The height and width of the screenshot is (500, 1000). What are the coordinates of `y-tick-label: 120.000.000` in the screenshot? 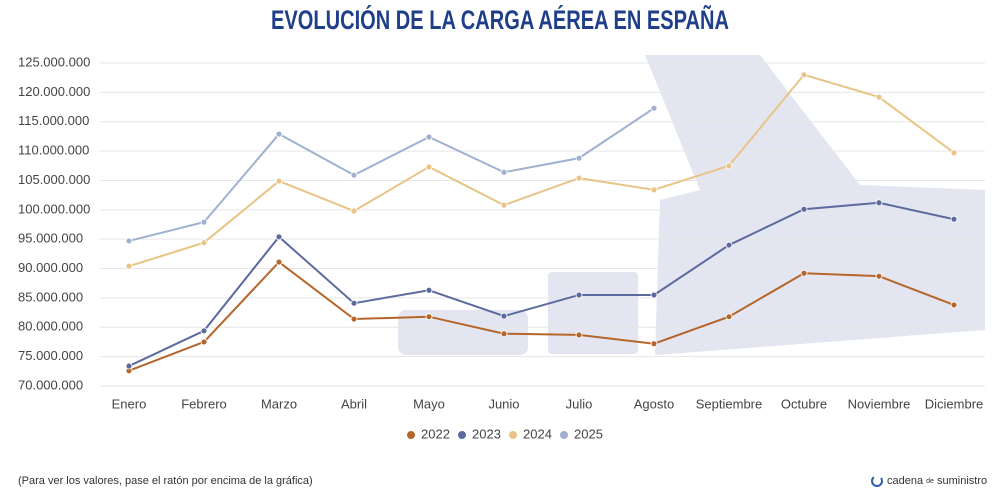 It's located at (54, 91).